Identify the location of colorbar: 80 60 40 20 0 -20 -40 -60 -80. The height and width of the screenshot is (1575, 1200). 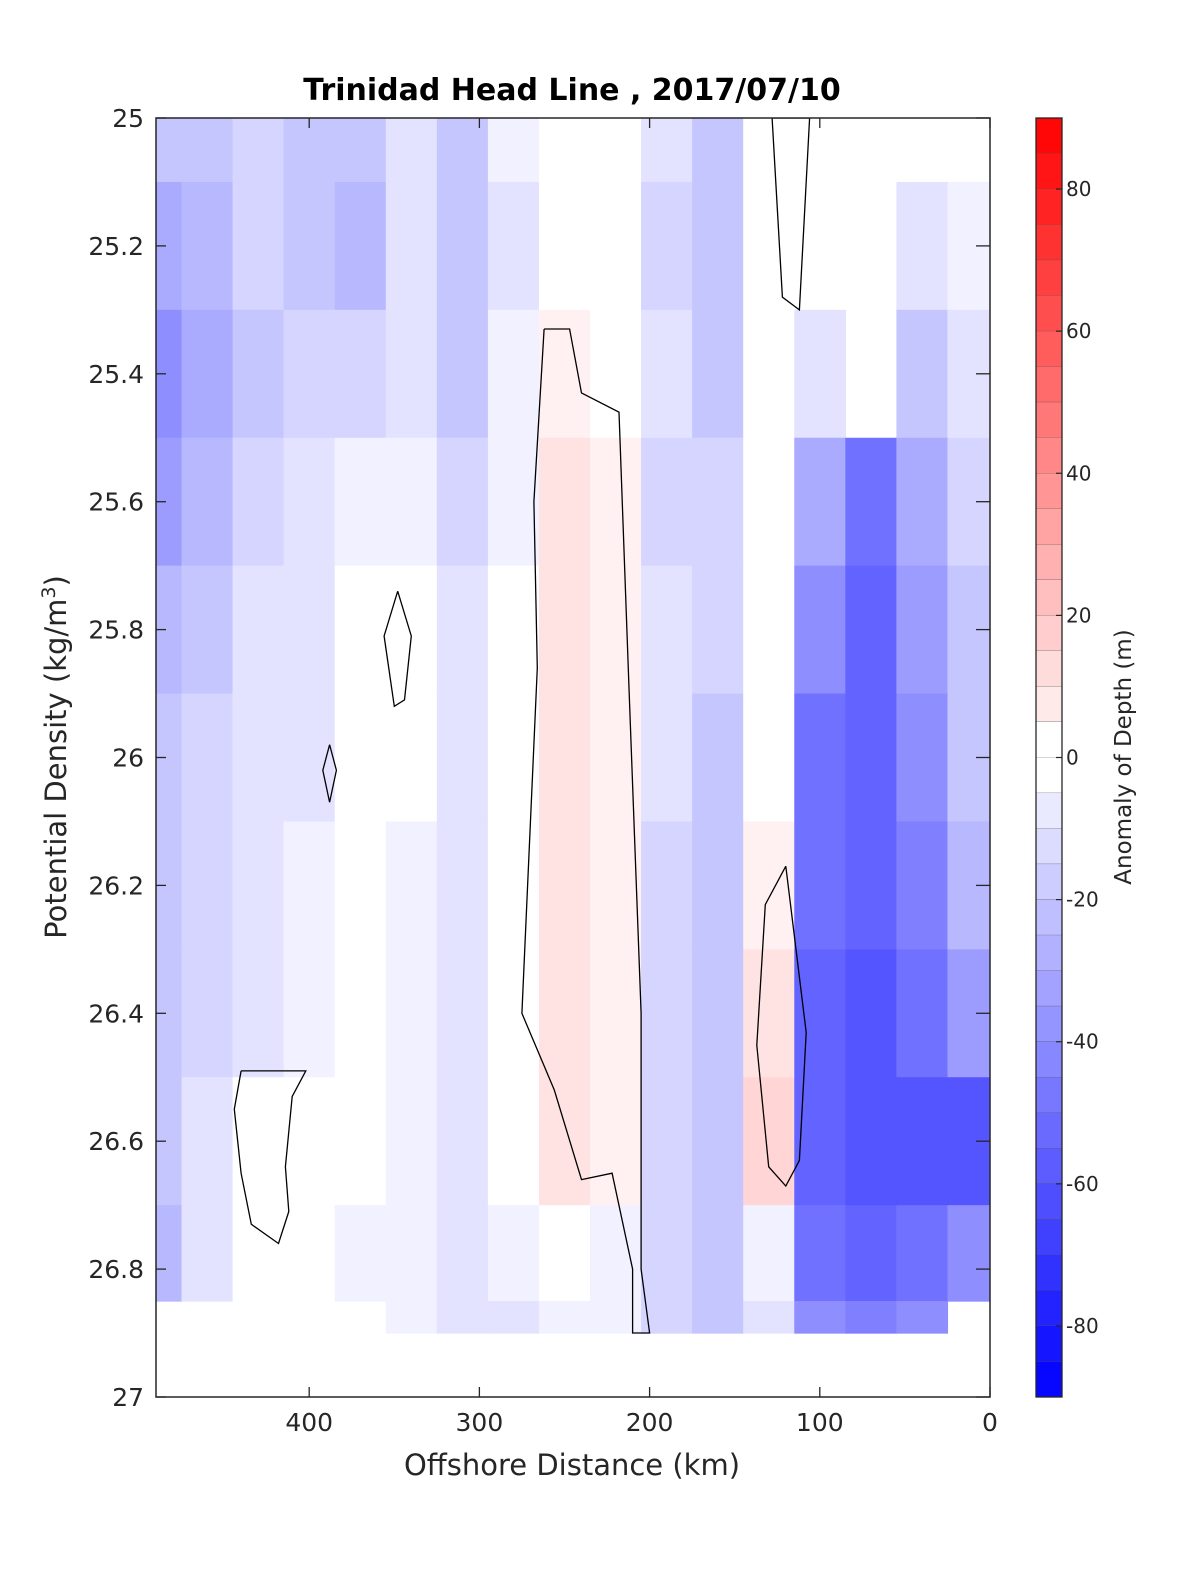
(1067, 757).